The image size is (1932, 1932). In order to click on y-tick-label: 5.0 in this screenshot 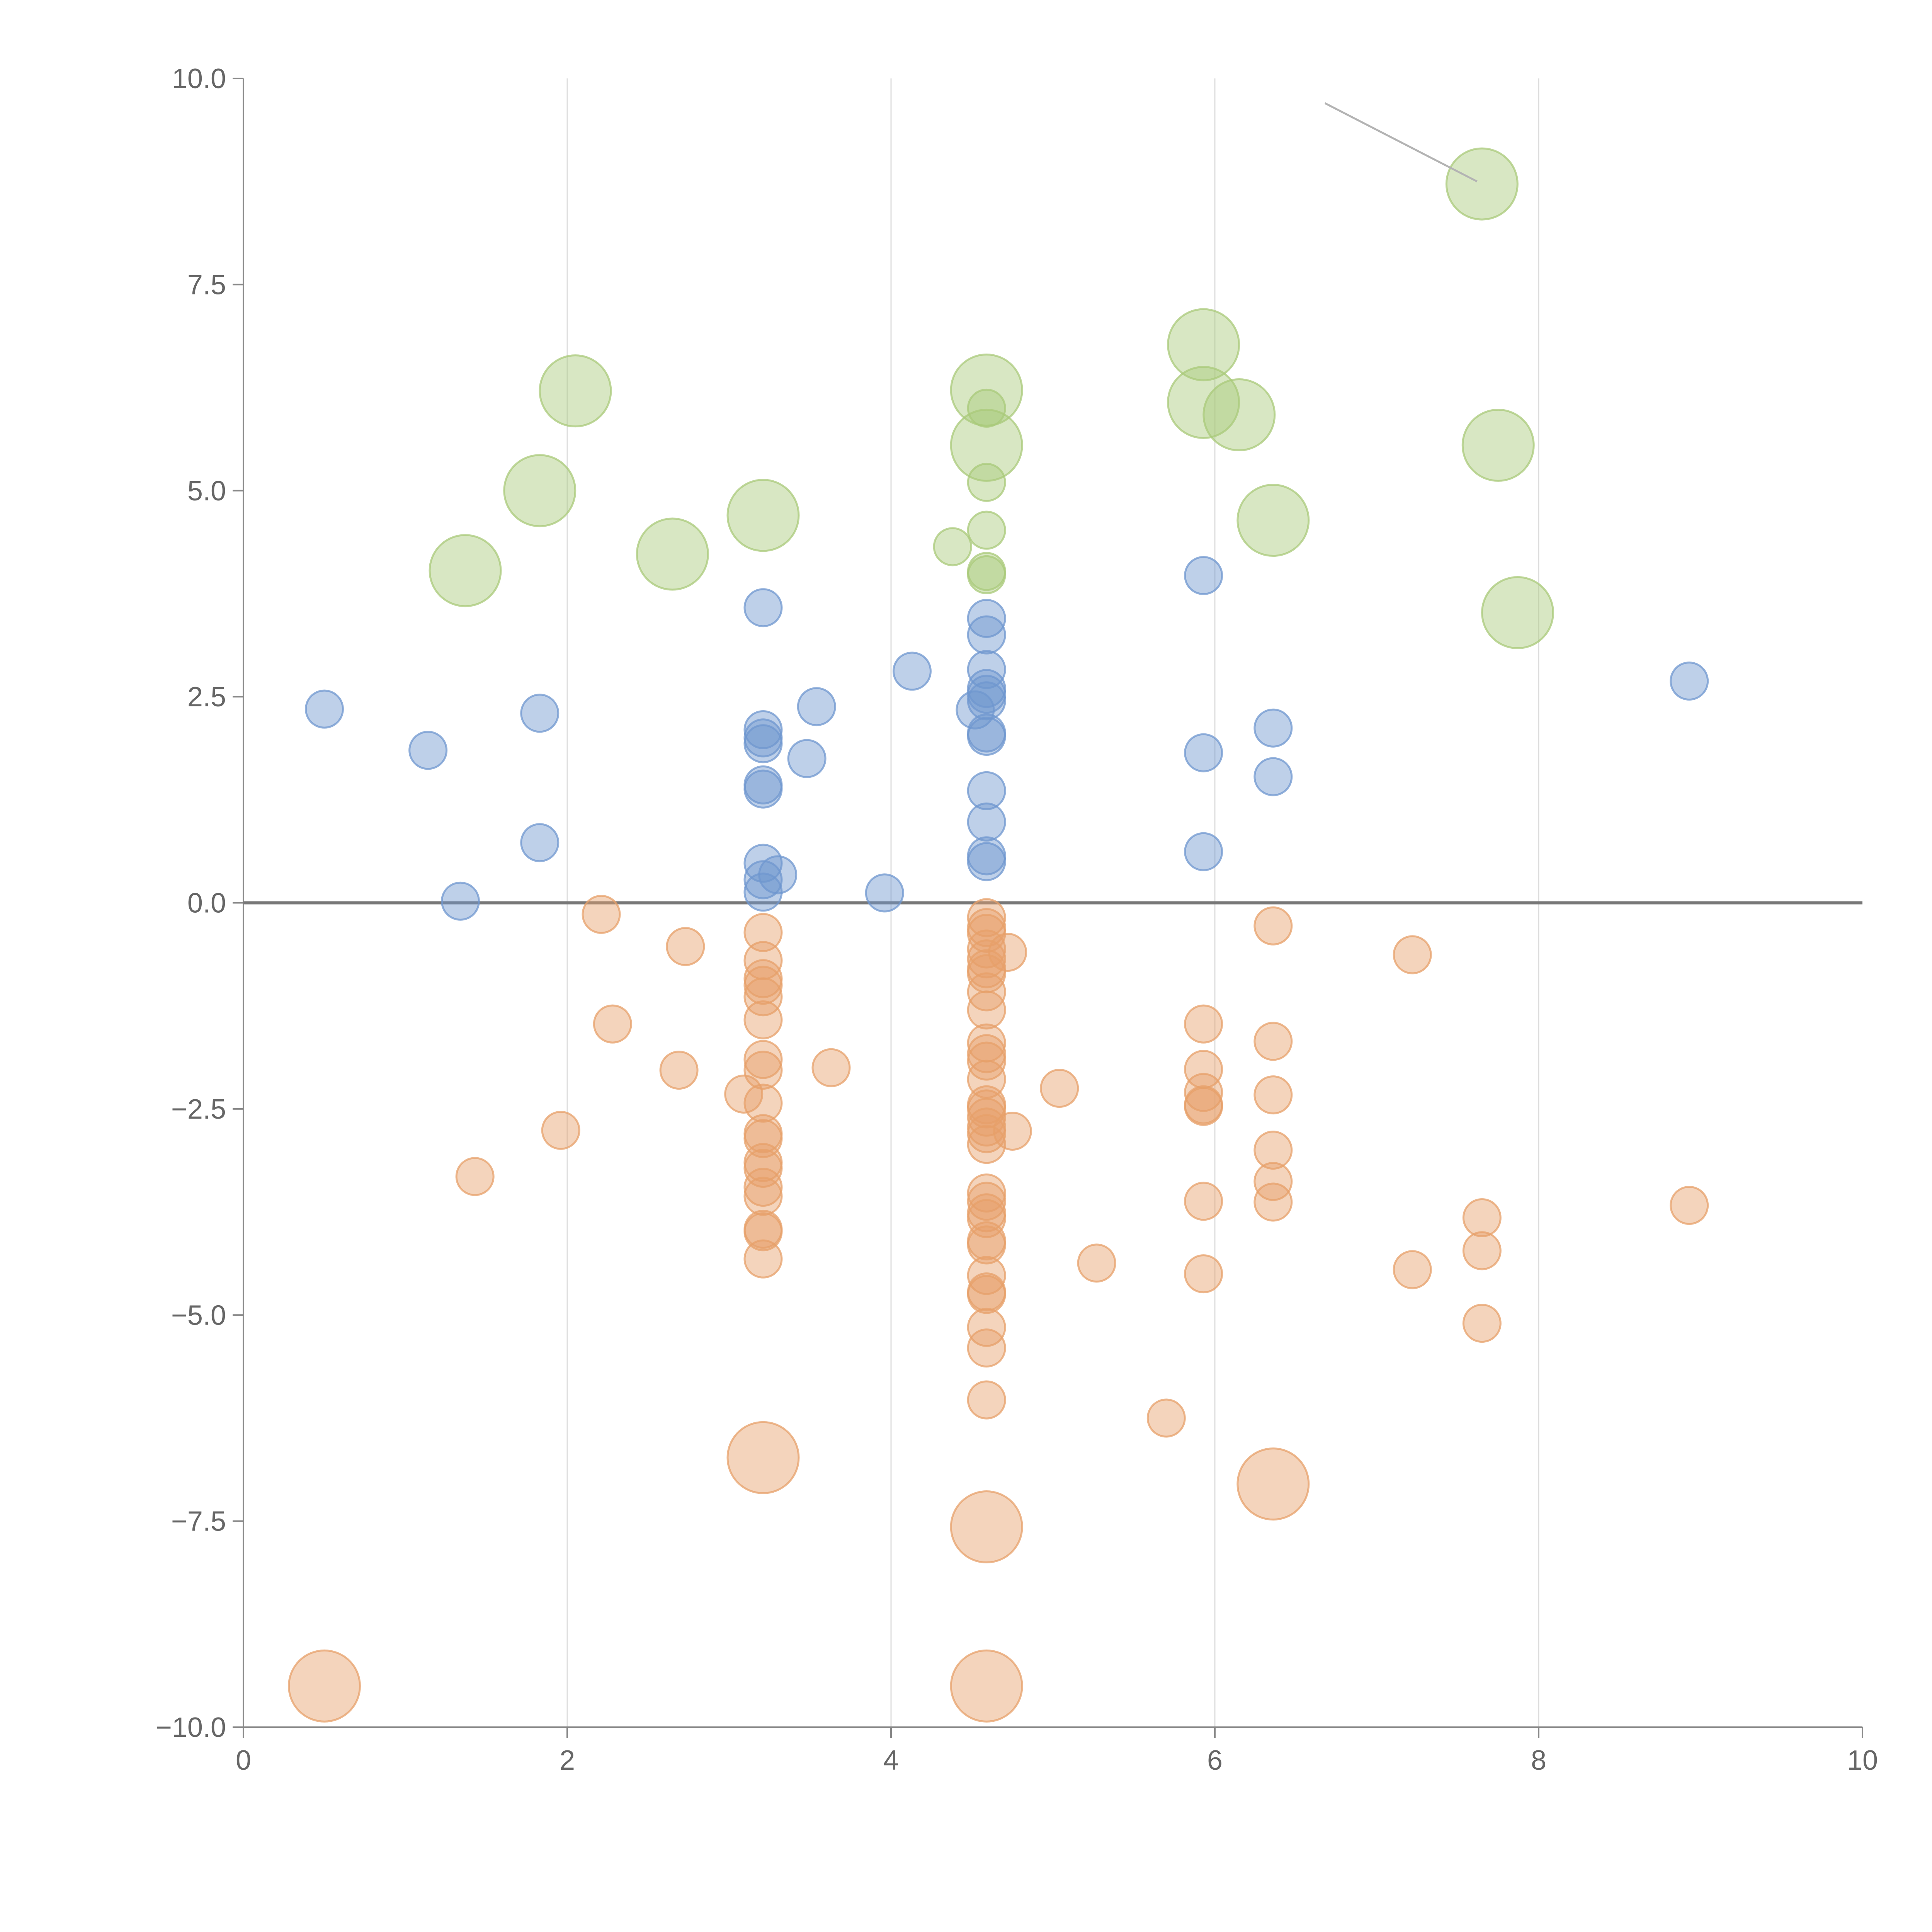, I will do `click(207, 492)`.